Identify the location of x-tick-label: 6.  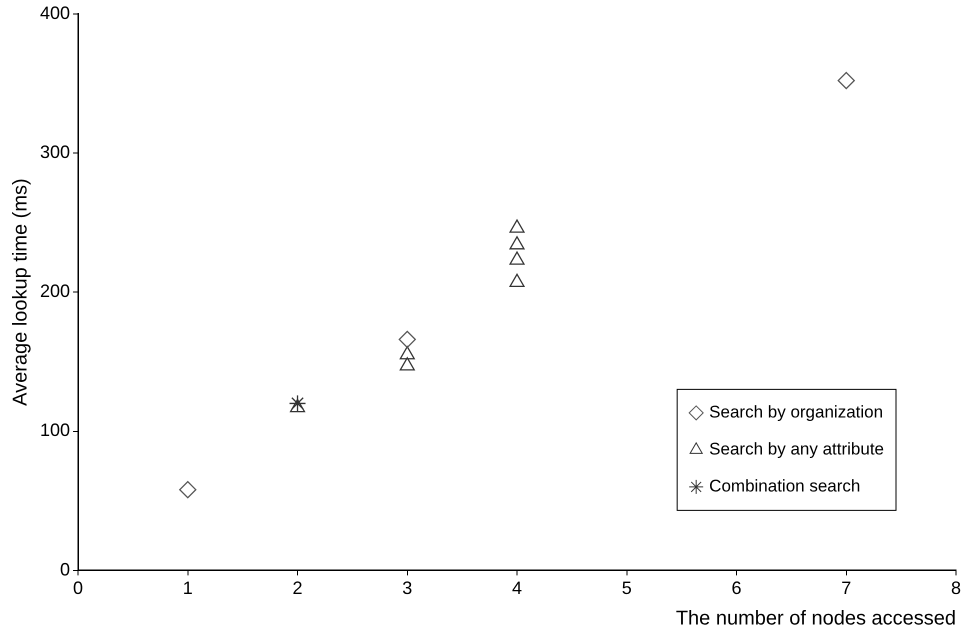
(737, 588).